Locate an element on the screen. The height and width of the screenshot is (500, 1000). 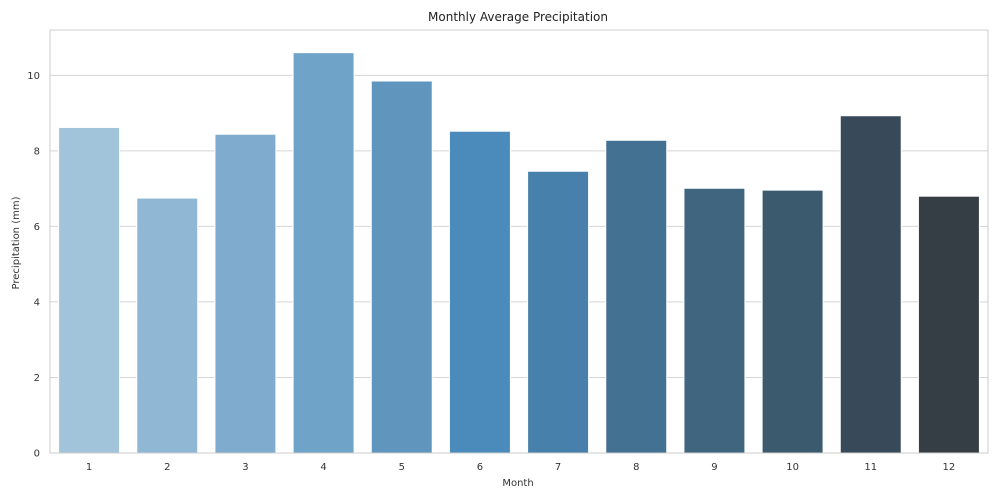
y-tick-label: 6 is located at coordinates (37, 227).